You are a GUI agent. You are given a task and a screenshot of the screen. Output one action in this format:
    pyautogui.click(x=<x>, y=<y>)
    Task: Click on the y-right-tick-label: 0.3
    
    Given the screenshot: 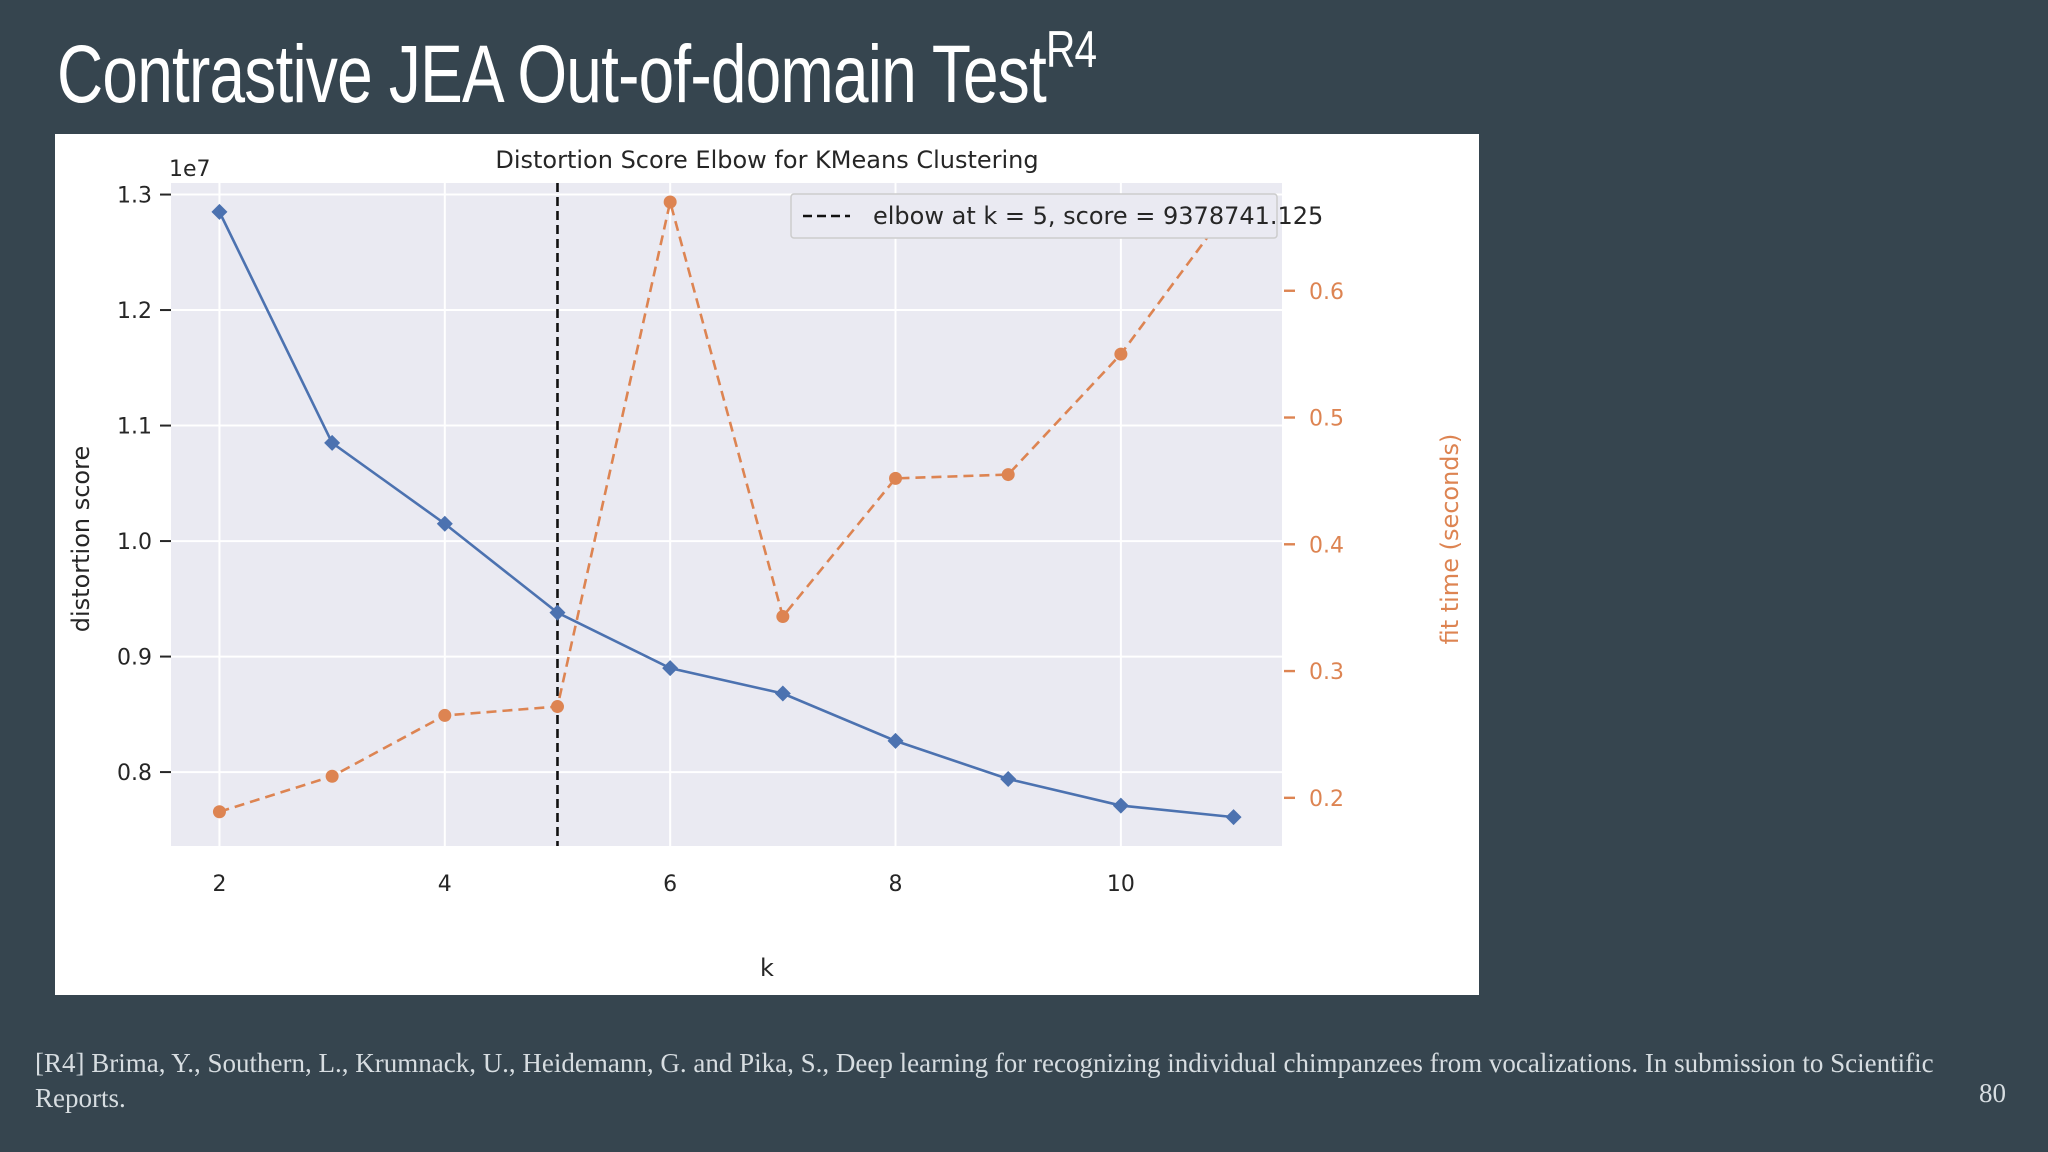 What is the action you would take?
    pyautogui.click(x=1326, y=672)
    